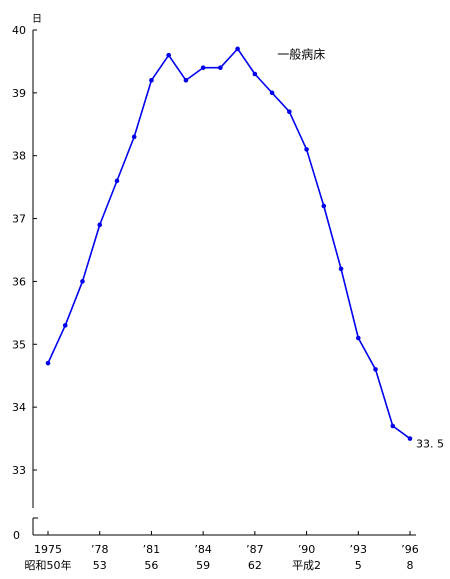 The height and width of the screenshot is (579, 450). Describe the element at coordinates (307, 549) in the screenshot. I see `x-tick-label: ’90` at that location.